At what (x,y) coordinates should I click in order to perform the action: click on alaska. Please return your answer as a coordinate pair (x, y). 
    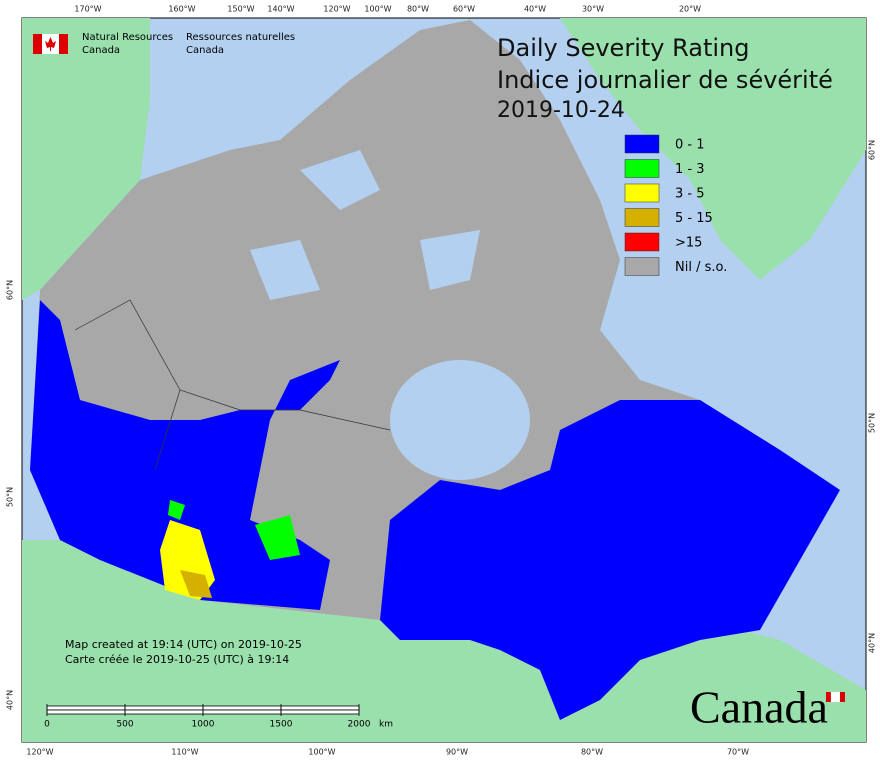
    Looking at the image, I should click on (86, 159).